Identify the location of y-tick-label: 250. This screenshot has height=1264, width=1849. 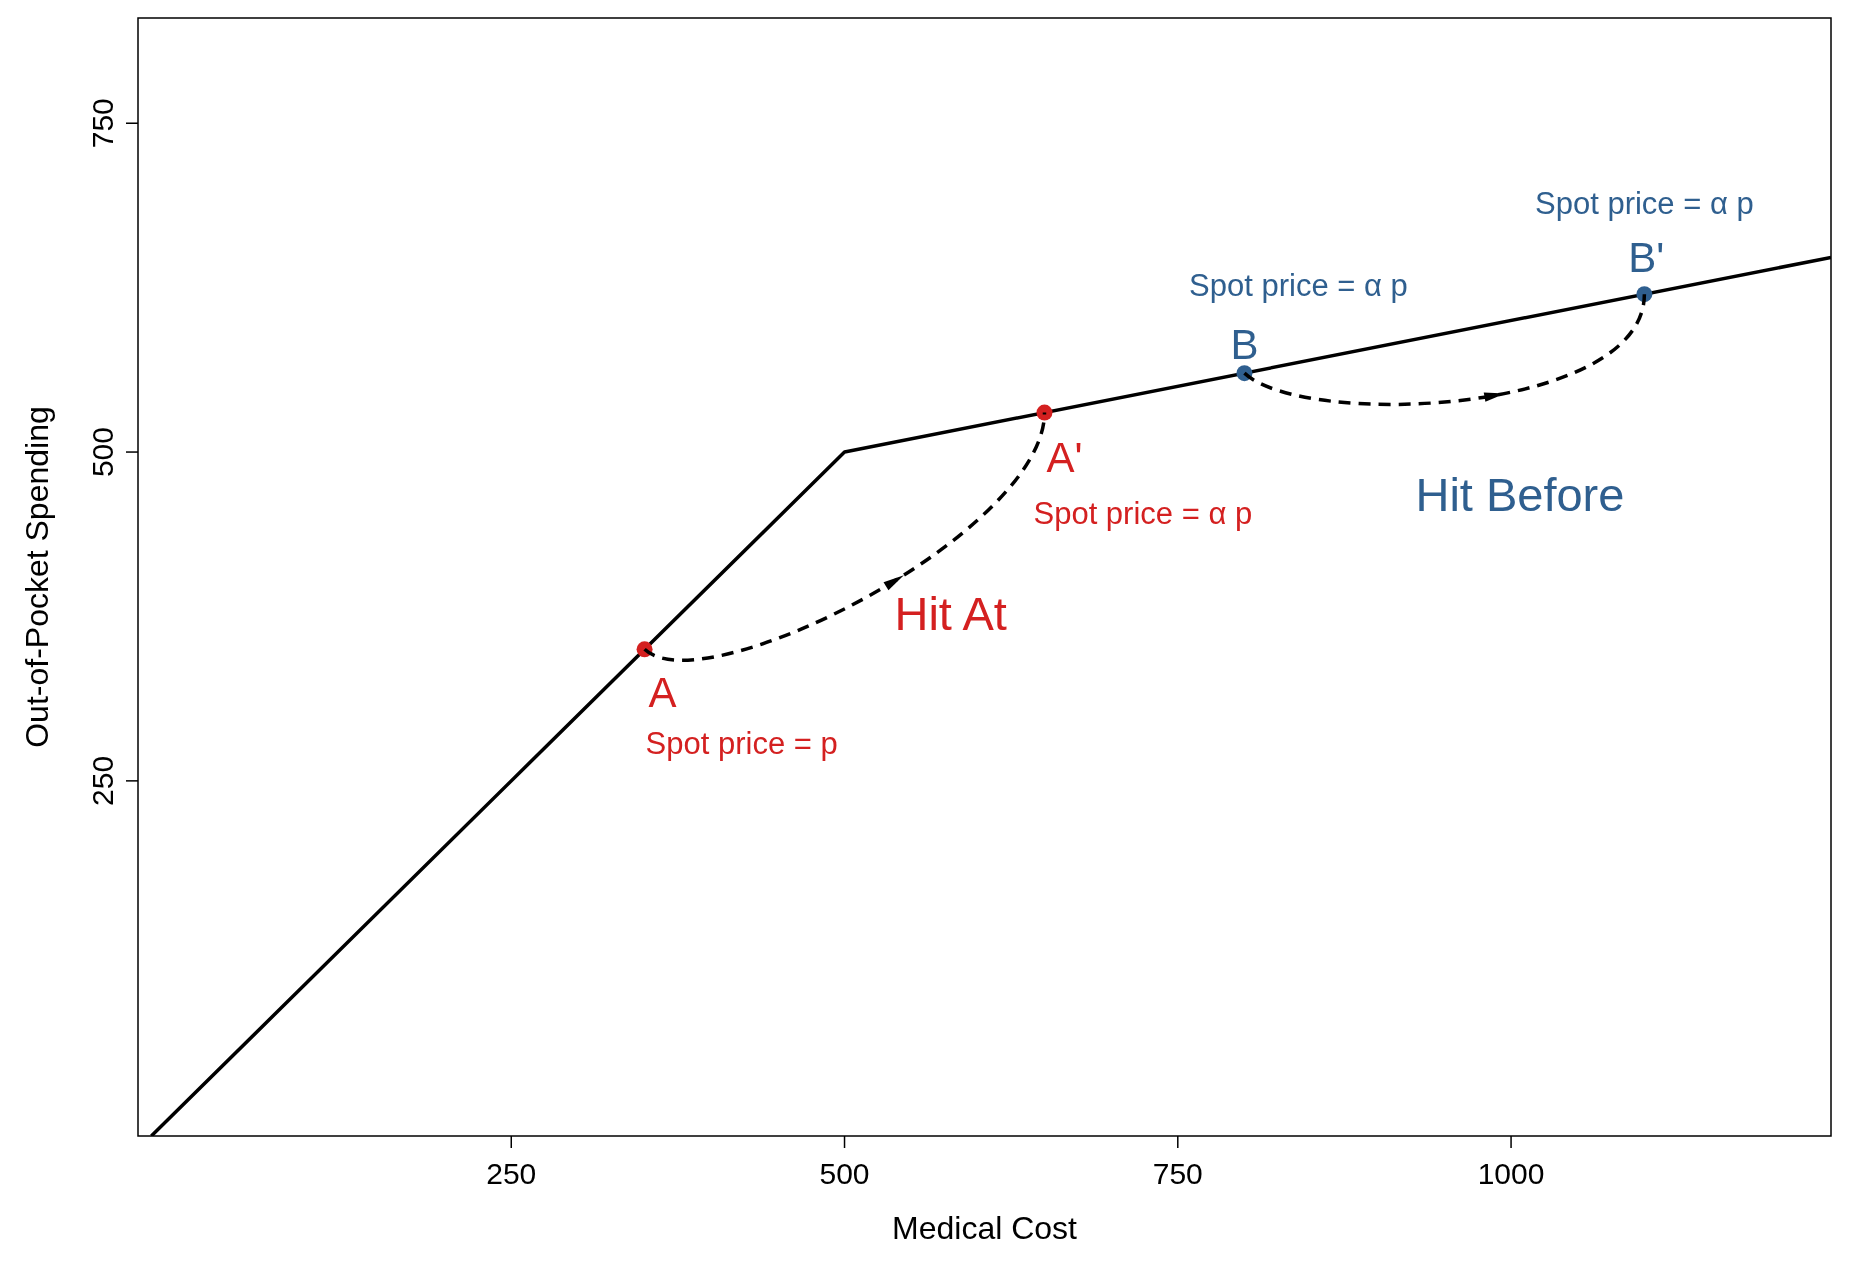
(102, 780).